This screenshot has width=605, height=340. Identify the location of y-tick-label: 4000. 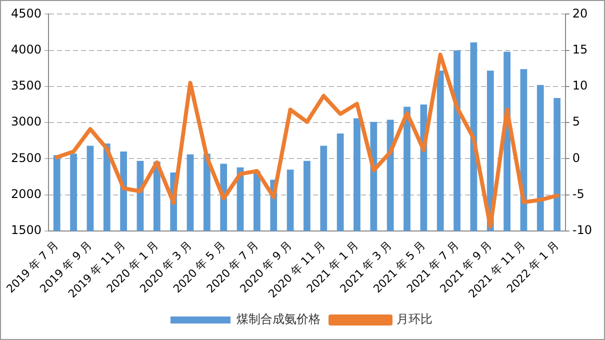
(26, 49).